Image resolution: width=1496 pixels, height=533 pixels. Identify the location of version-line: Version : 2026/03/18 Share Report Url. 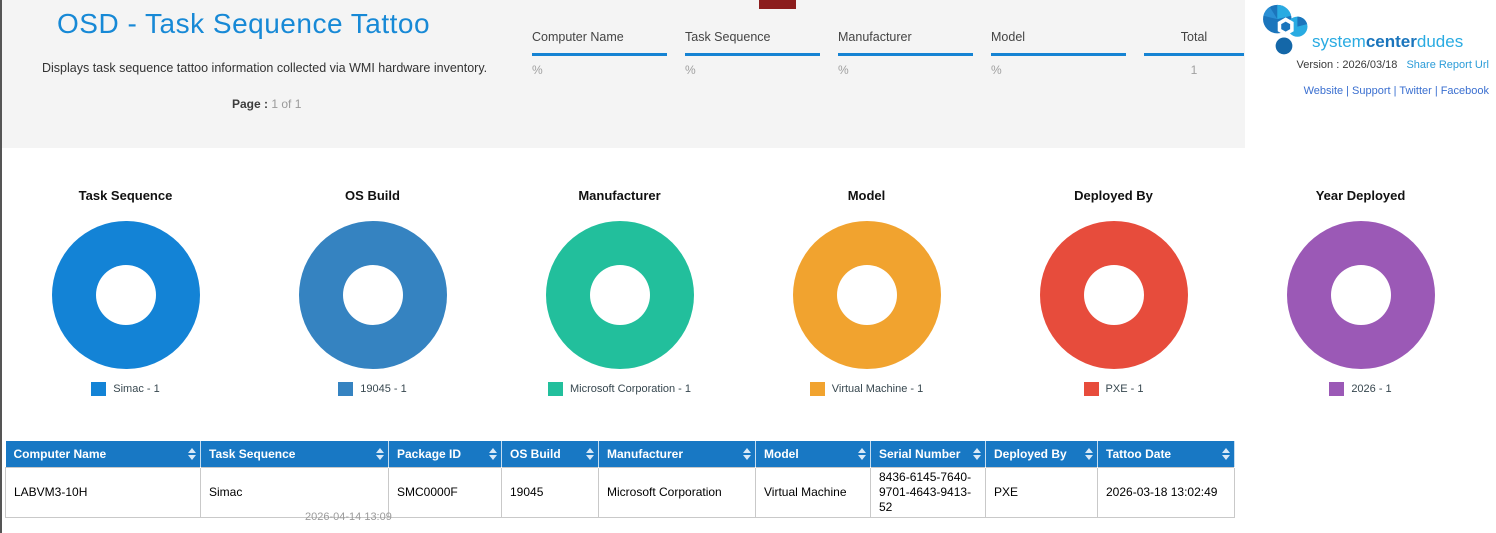
(1392, 65).